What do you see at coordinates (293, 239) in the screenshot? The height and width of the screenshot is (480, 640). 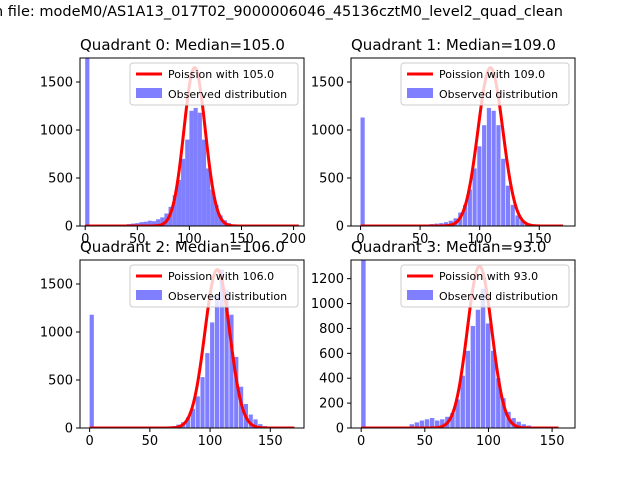 I see `x-tick-label: 200` at bounding box center [293, 239].